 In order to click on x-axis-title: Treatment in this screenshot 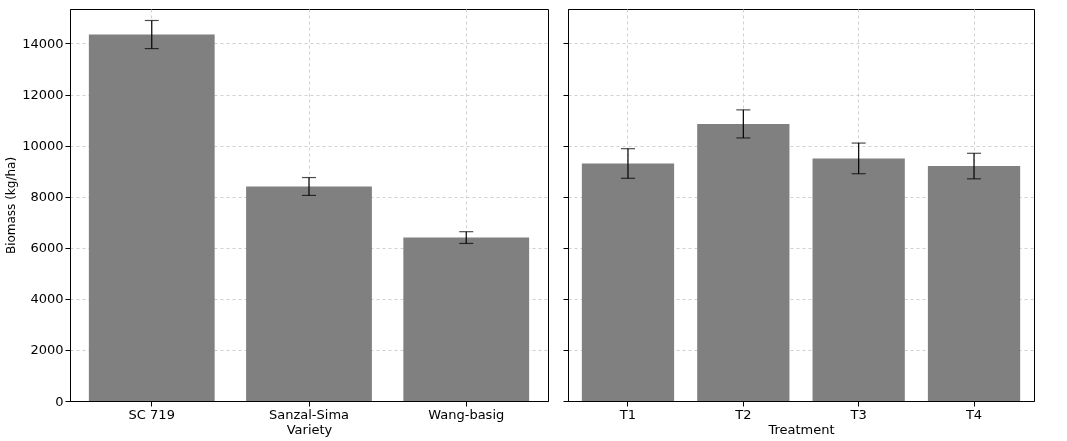, I will do `click(801, 429)`.